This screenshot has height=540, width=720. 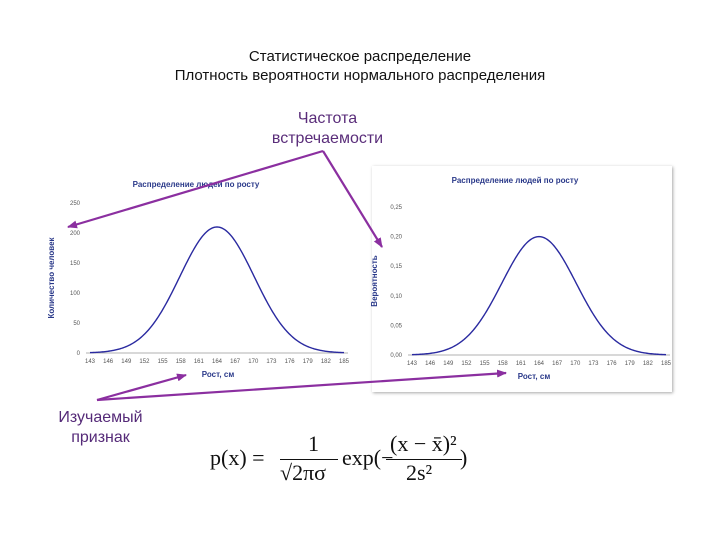 What do you see at coordinates (448, 364) in the screenshot?
I see `prob-x-tick-label: 149` at bounding box center [448, 364].